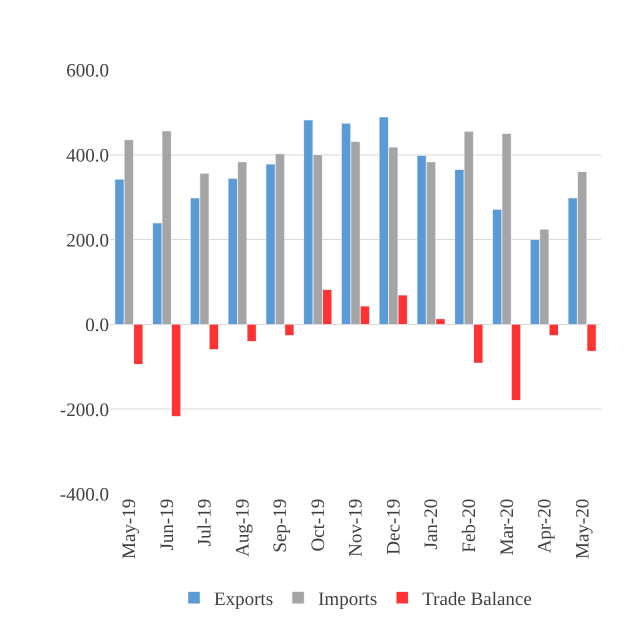  I want to click on y-tick-label: 400.0, so click(87, 155).